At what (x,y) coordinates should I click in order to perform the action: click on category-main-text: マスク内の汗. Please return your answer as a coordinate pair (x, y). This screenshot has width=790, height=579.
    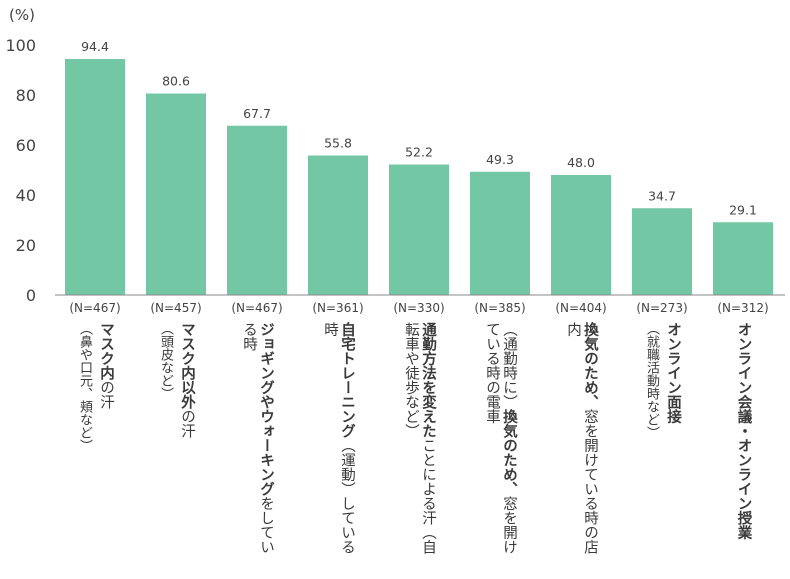
    Looking at the image, I should click on (105, 387).